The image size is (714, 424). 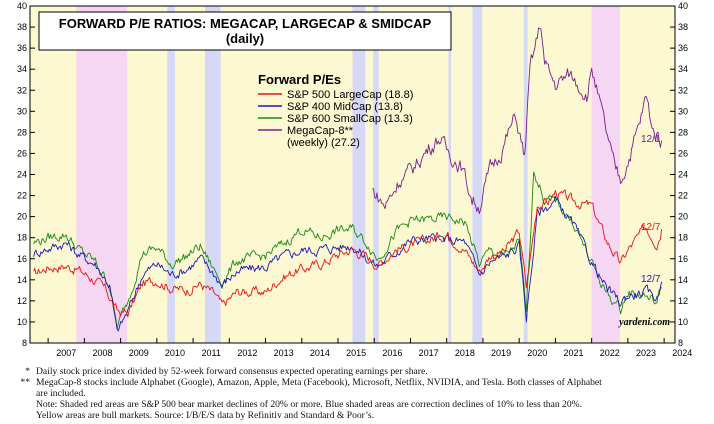 I want to click on legend-label: S&P 600 SmallCap (13.3), so click(x=350, y=119).